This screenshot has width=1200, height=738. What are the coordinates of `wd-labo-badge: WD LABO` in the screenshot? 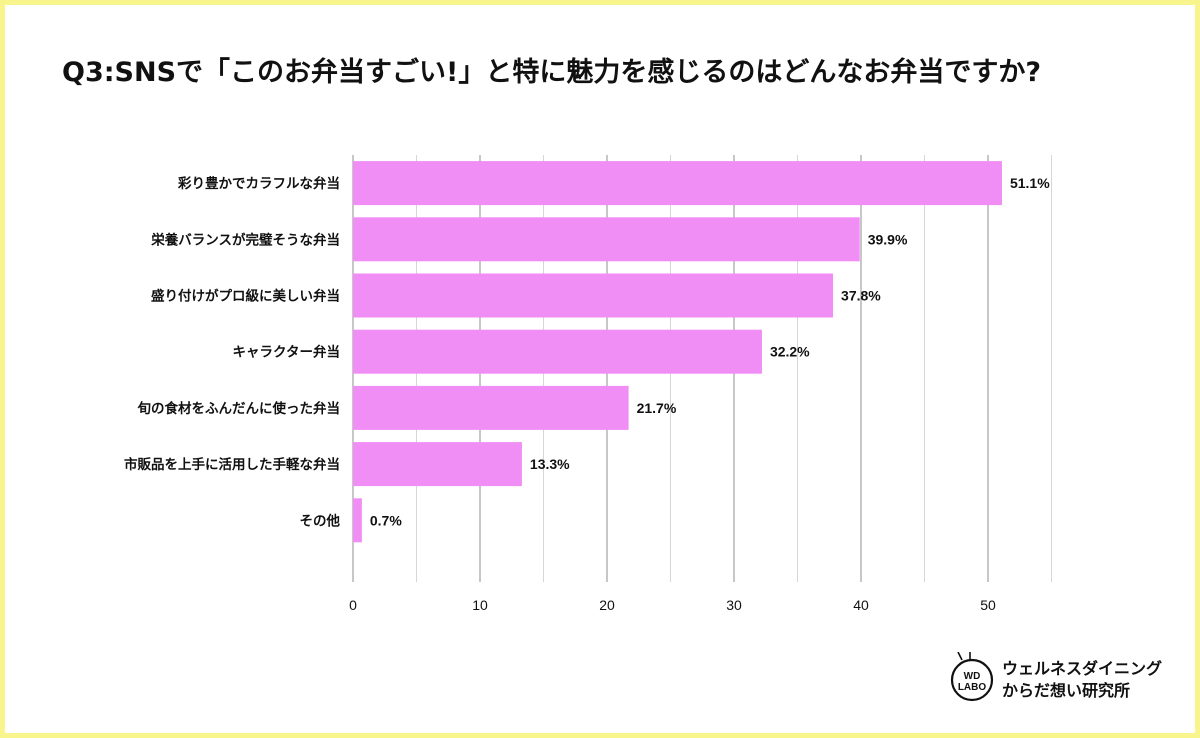 It's located at (972, 677).